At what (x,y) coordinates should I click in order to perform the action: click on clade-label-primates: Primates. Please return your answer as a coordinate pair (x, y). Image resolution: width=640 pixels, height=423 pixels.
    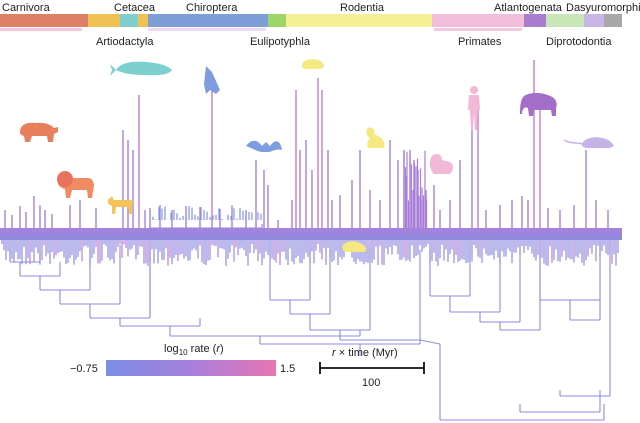
    Looking at the image, I should click on (480, 42).